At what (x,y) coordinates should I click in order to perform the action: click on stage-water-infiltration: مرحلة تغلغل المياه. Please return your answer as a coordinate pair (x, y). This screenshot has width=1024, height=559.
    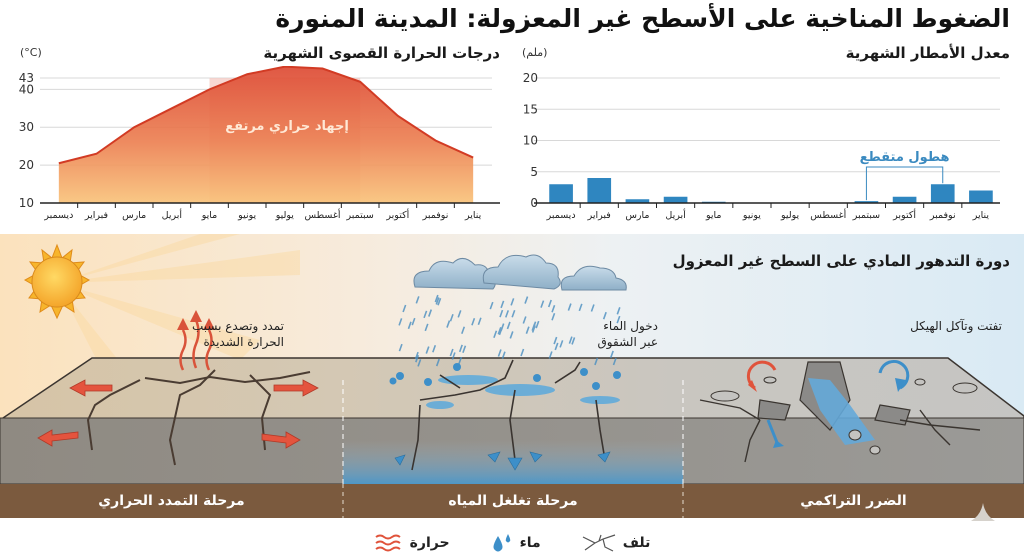
    Looking at the image, I should click on (513, 501).